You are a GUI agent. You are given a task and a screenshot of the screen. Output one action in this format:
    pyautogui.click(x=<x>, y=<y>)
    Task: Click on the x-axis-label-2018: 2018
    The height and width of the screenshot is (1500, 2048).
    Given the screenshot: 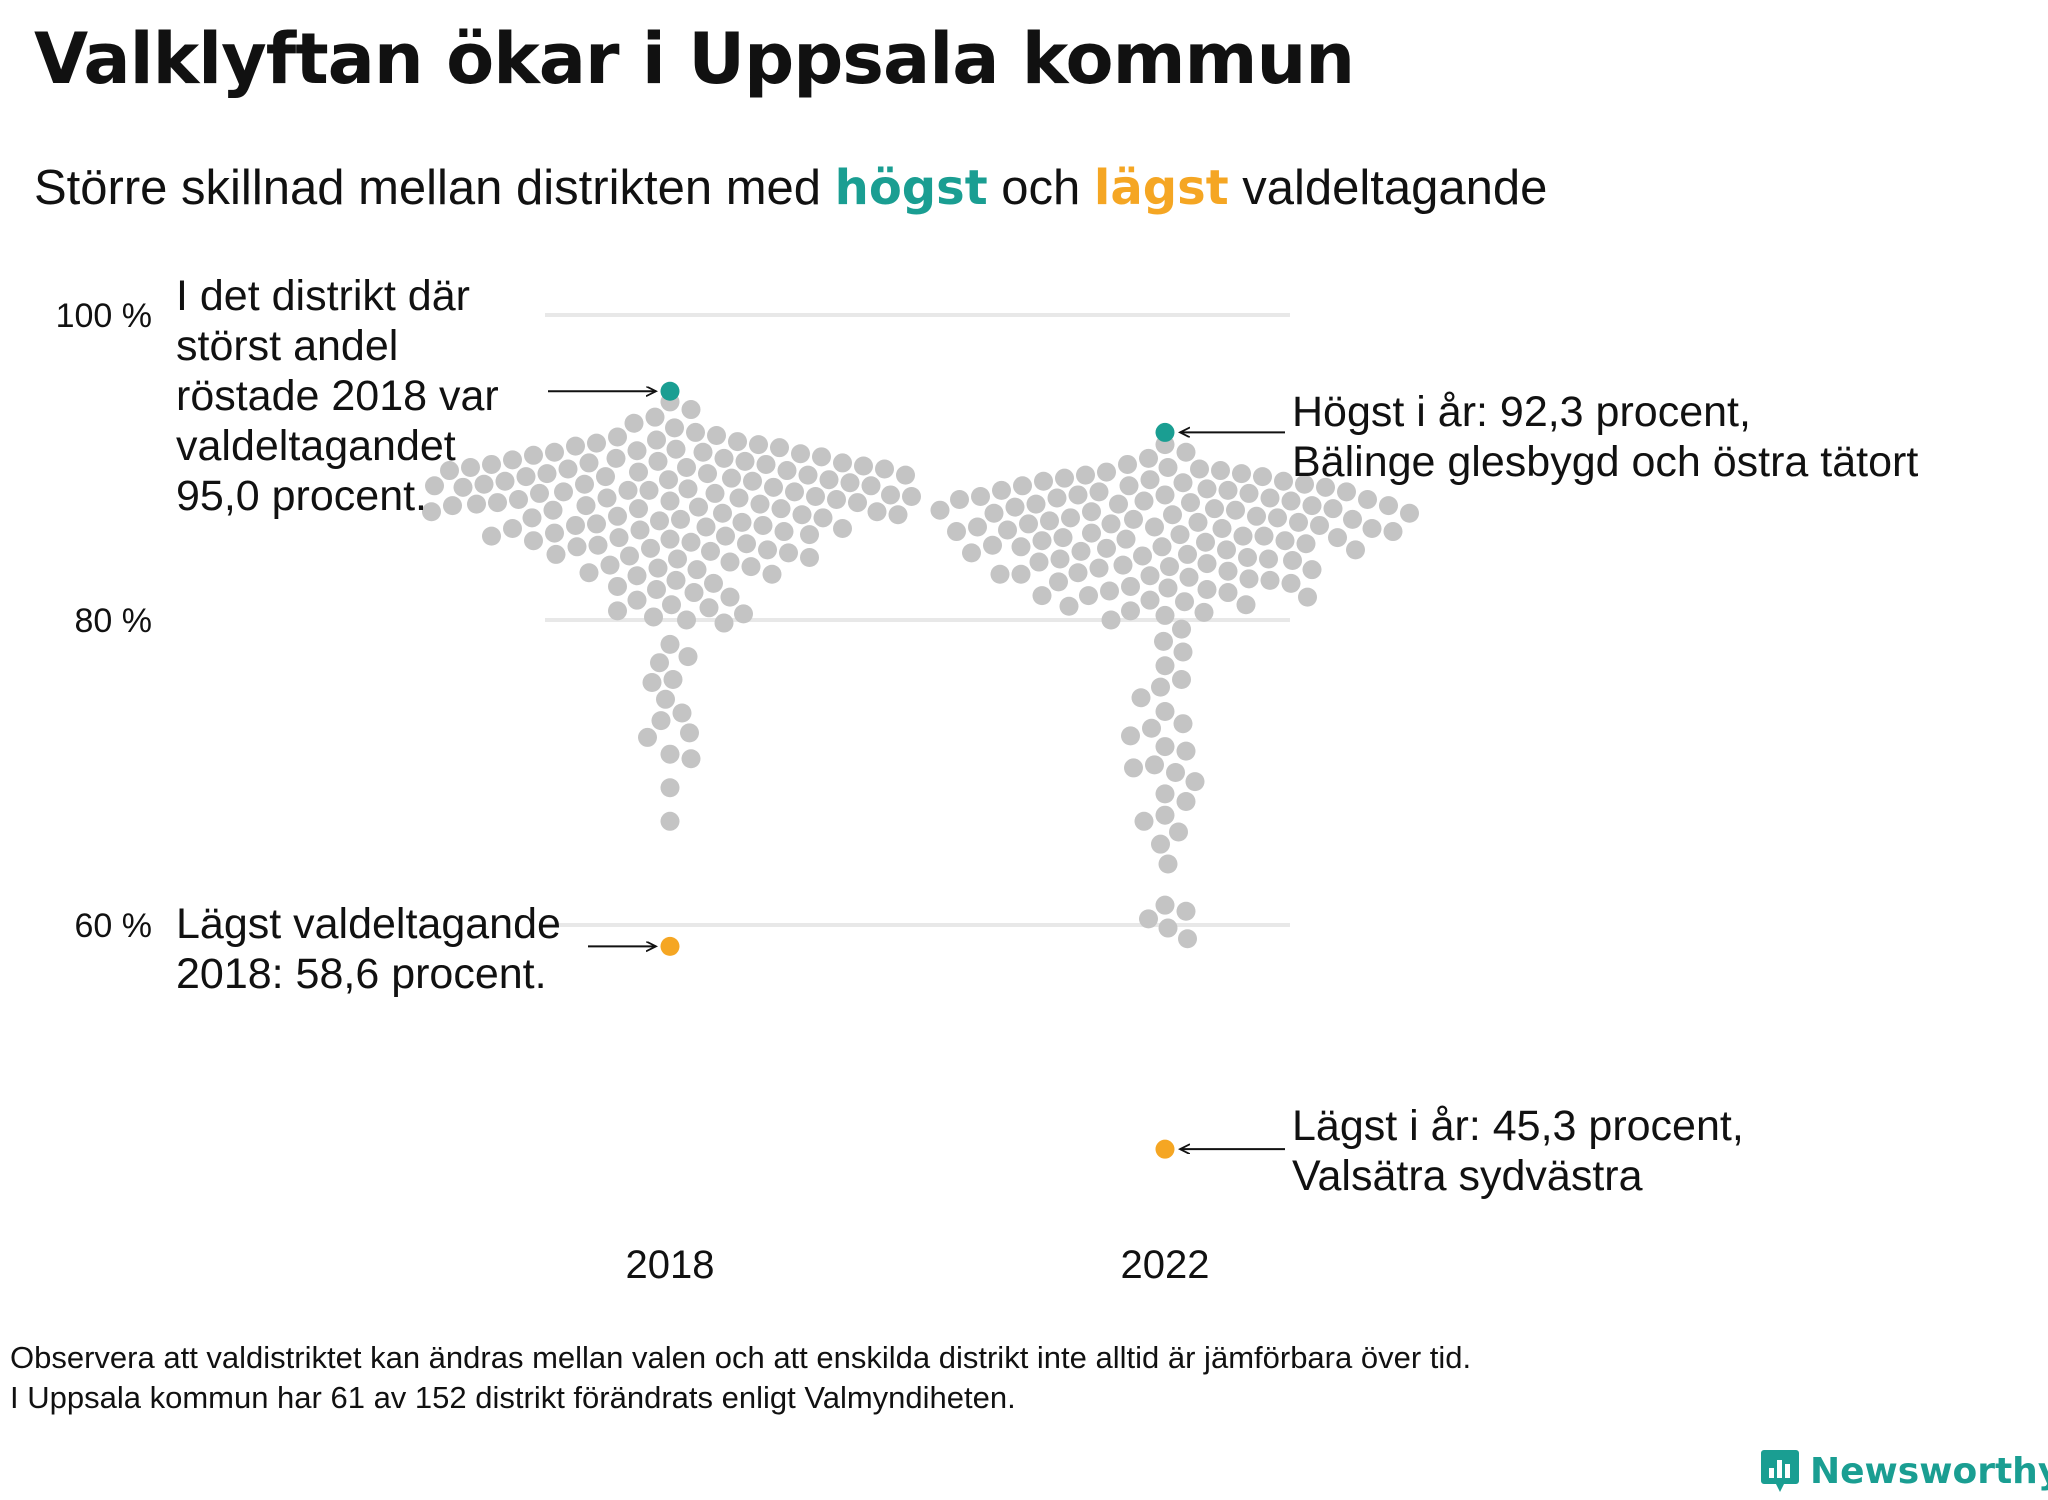 What is the action you would take?
    pyautogui.click(x=670, y=1265)
    